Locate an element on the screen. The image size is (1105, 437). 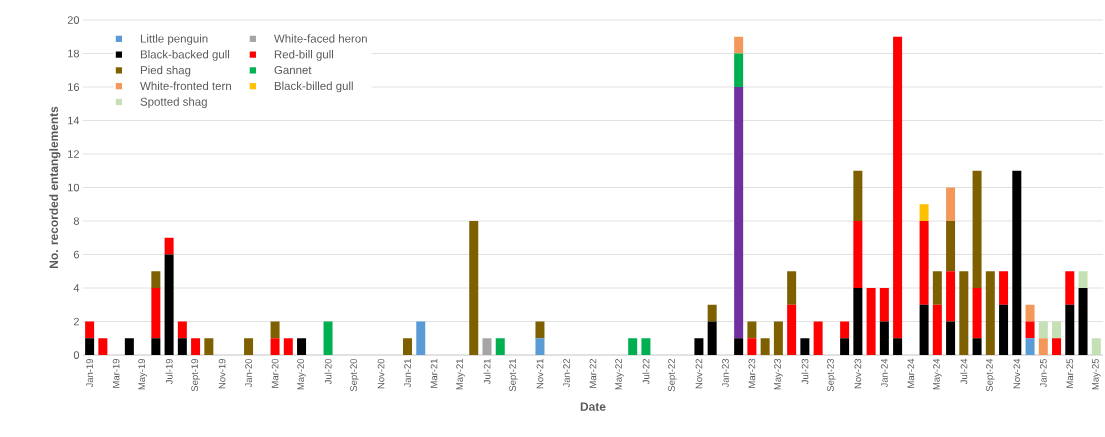
x-tick-label: Jul-21 is located at coordinates (487, 371).